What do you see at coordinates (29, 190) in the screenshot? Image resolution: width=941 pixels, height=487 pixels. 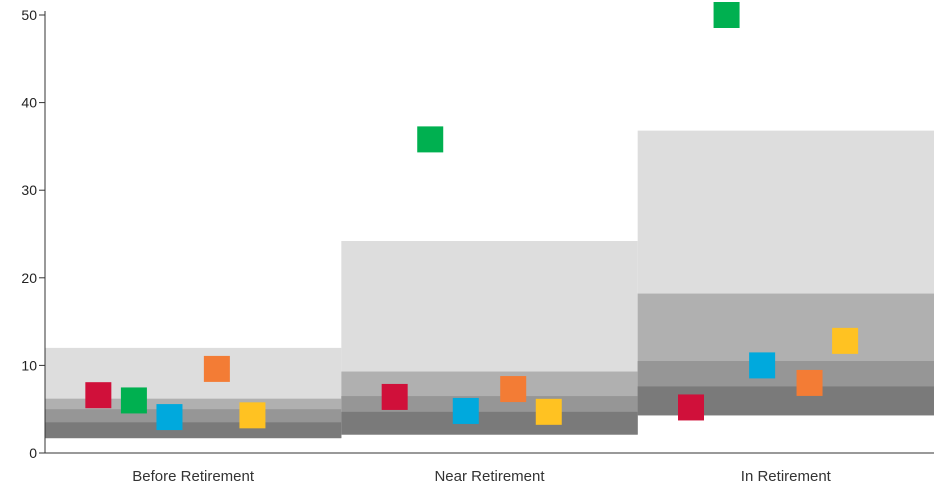 I see `y-tick-label: 30` at bounding box center [29, 190].